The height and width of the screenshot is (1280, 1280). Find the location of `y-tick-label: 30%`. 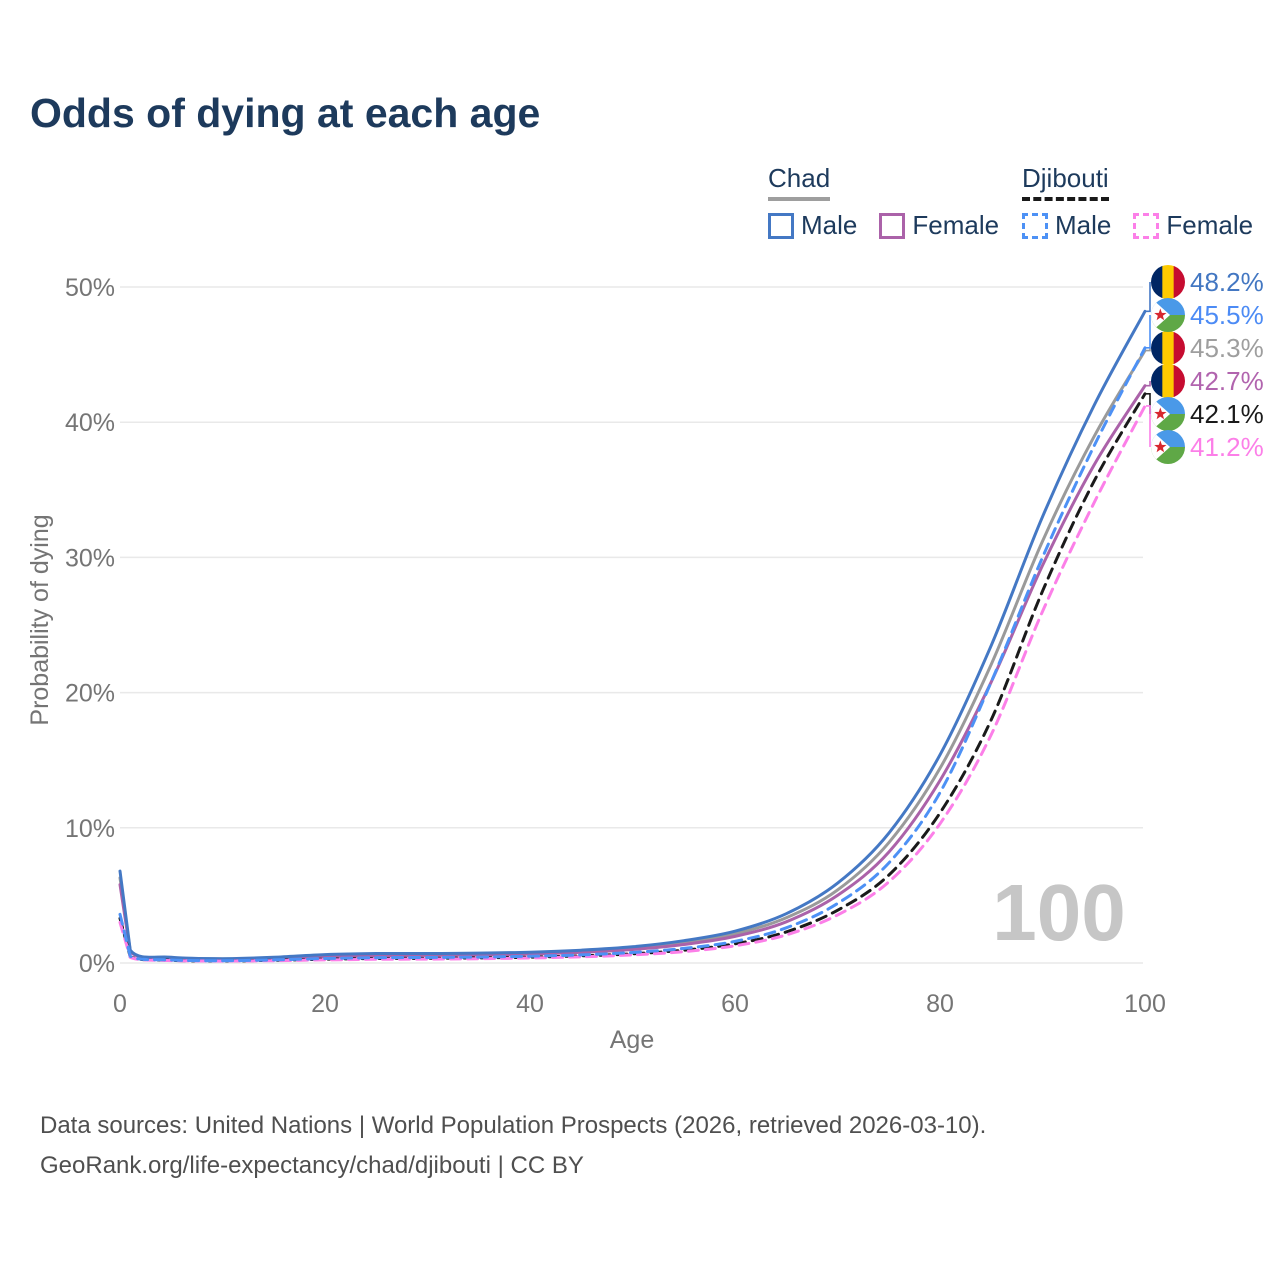

y-tick-label: 30% is located at coordinates (90, 558).